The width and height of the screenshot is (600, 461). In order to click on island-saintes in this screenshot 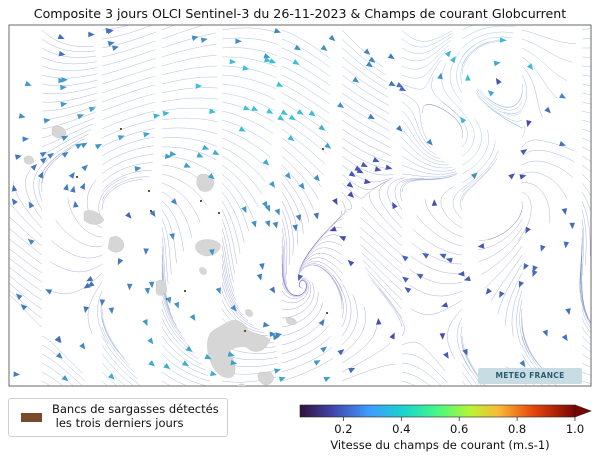, I will do `click(241, 384)`.